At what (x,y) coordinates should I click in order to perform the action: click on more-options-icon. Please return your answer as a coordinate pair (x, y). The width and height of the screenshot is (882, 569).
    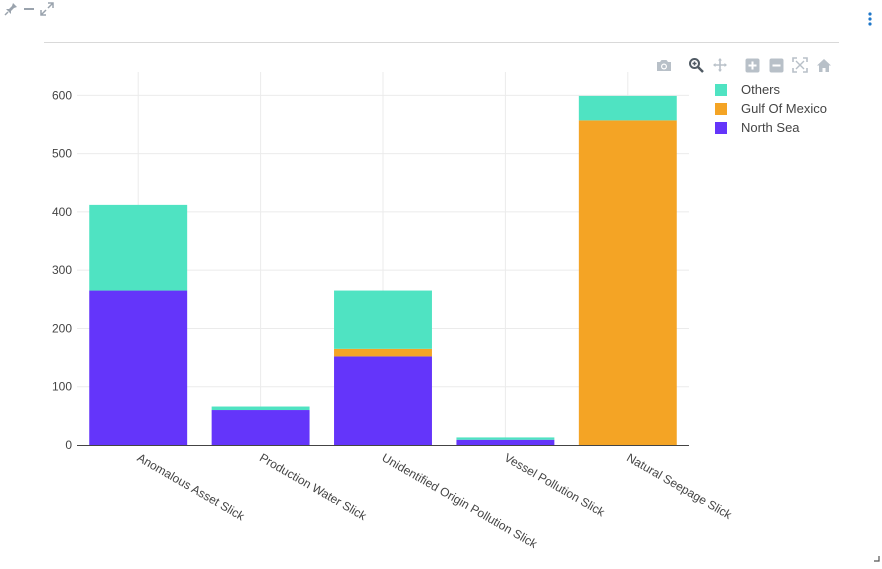
    Looking at the image, I should click on (870, 21).